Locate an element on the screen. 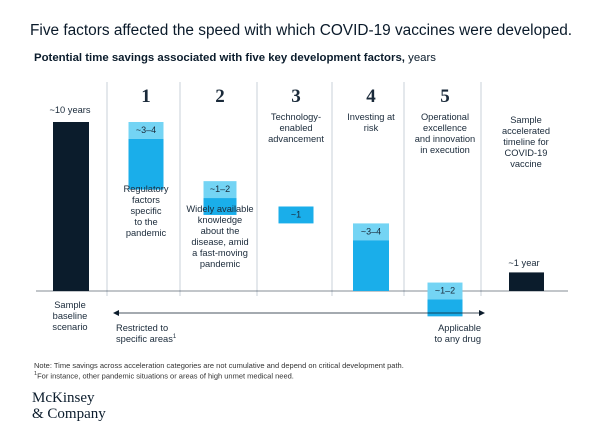 This screenshot has width=600, height=434. factor-3-label-line-3: advancement is located at coordinates (296, 139).